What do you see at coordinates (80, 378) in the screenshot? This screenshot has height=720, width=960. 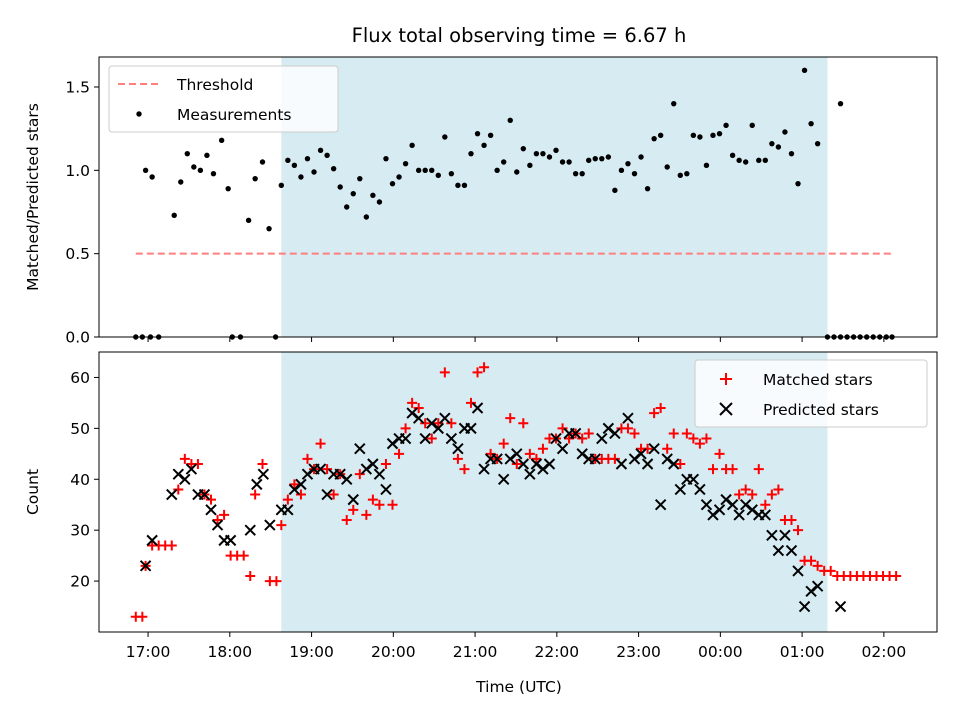 I see `y-tick-label: 60` at bounding box center [80, 378].